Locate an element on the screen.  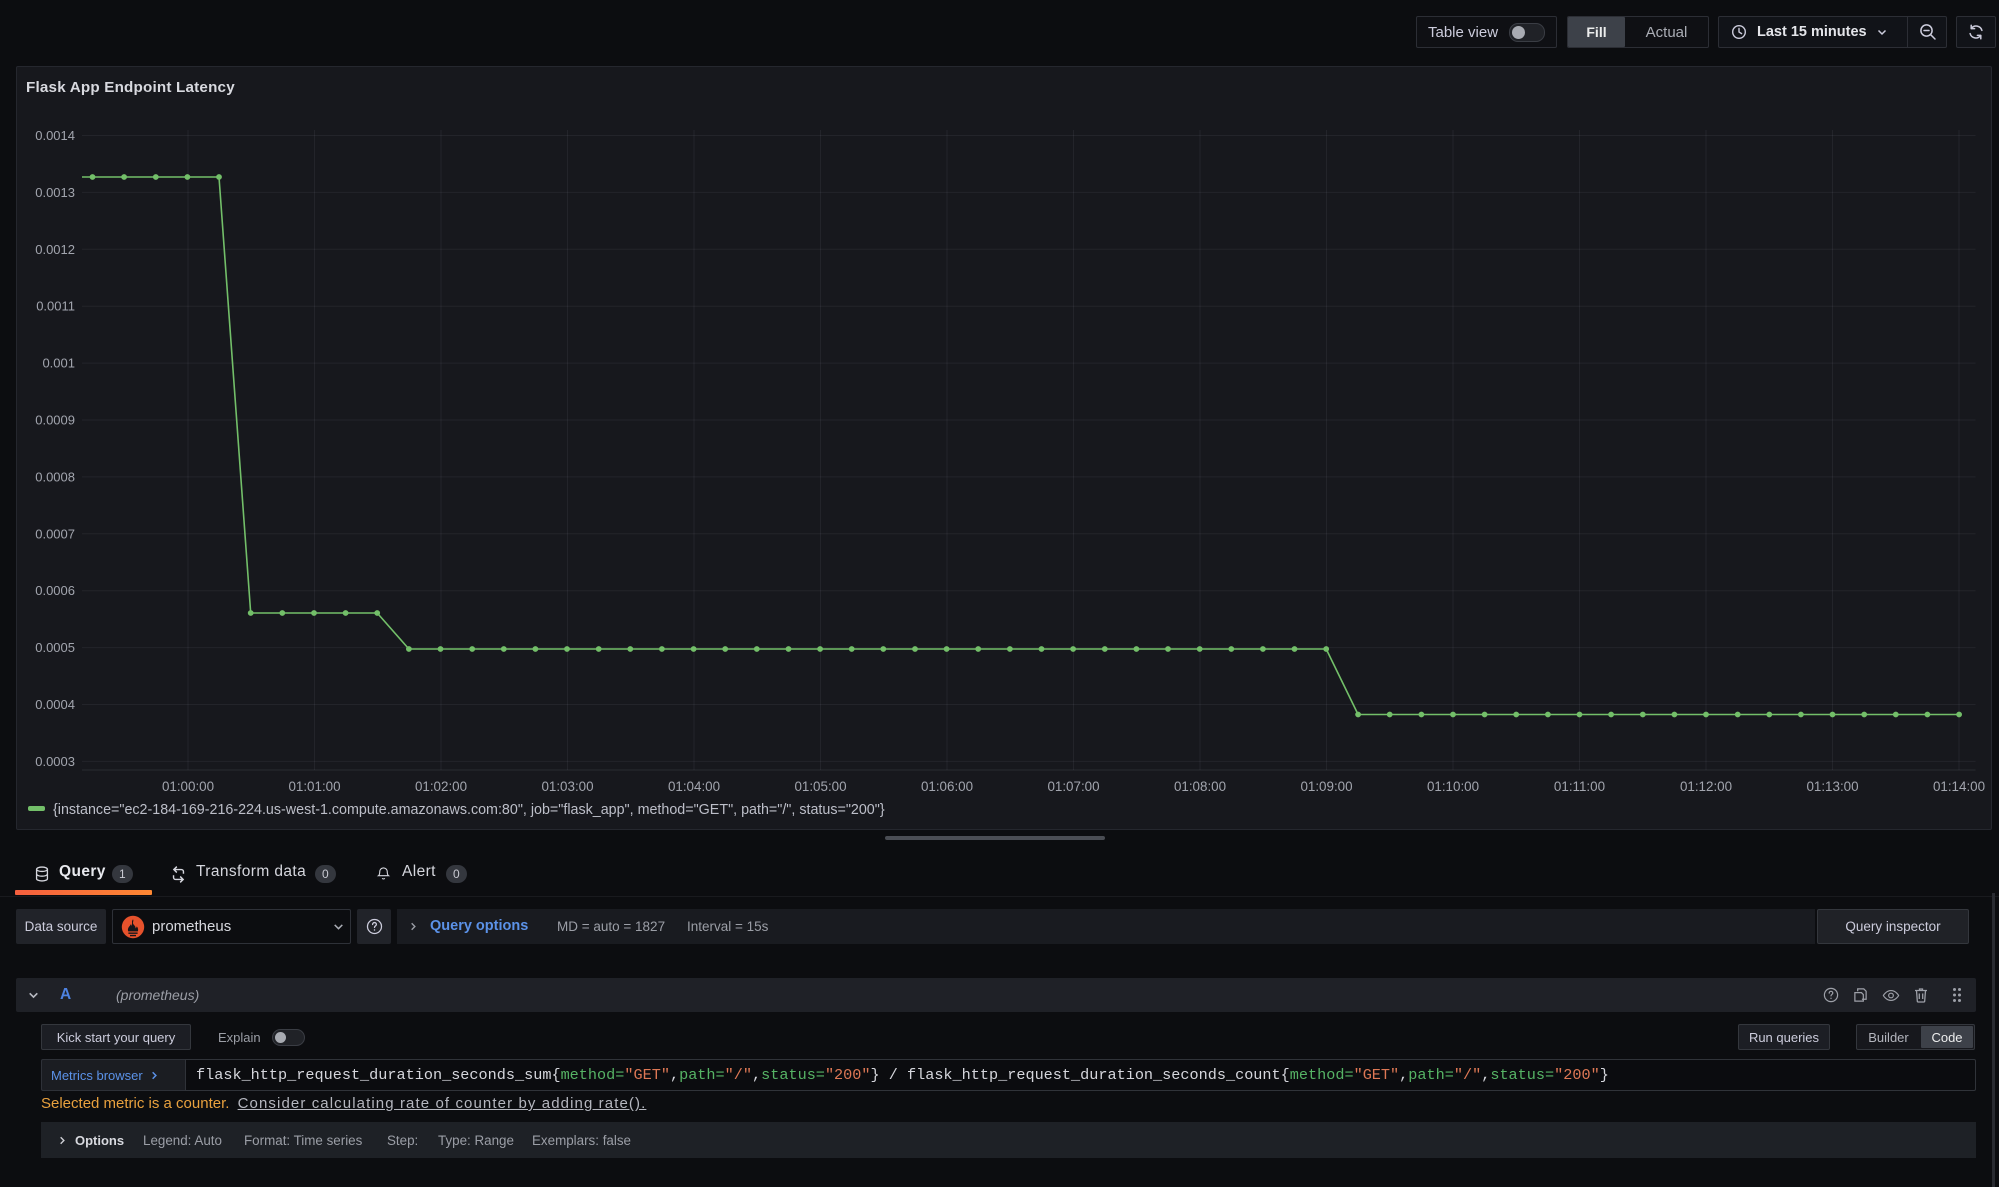
svg-text: 0.0007 is located at coordinates (55, 533).